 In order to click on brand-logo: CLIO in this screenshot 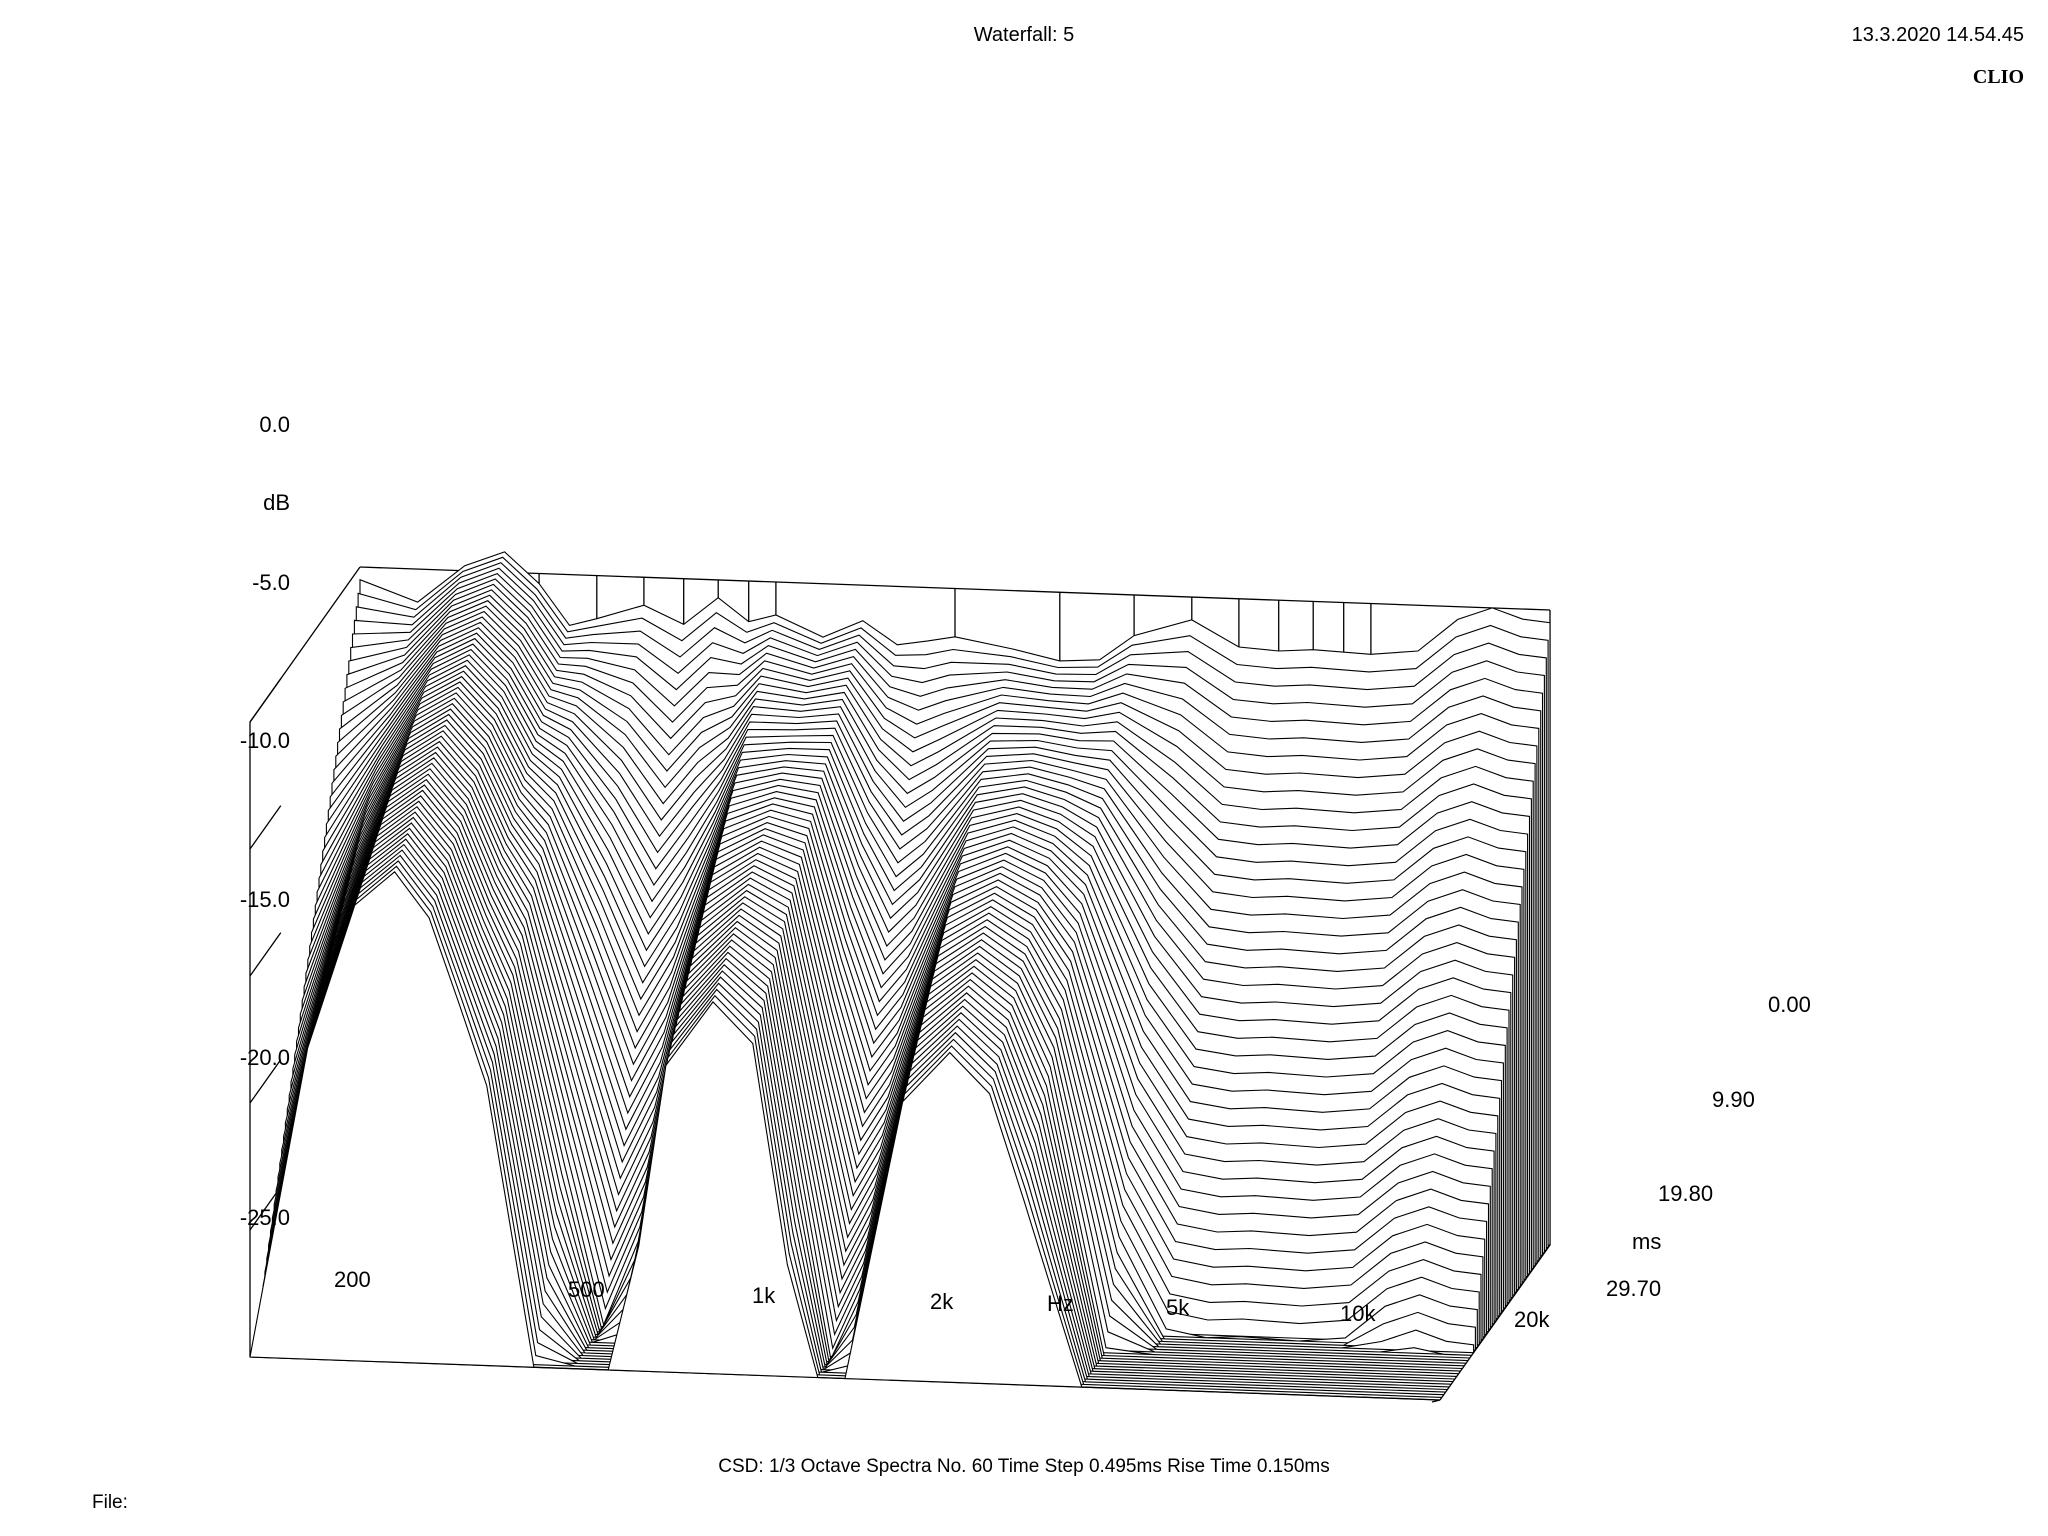, I will do `click(1998, 77)`.